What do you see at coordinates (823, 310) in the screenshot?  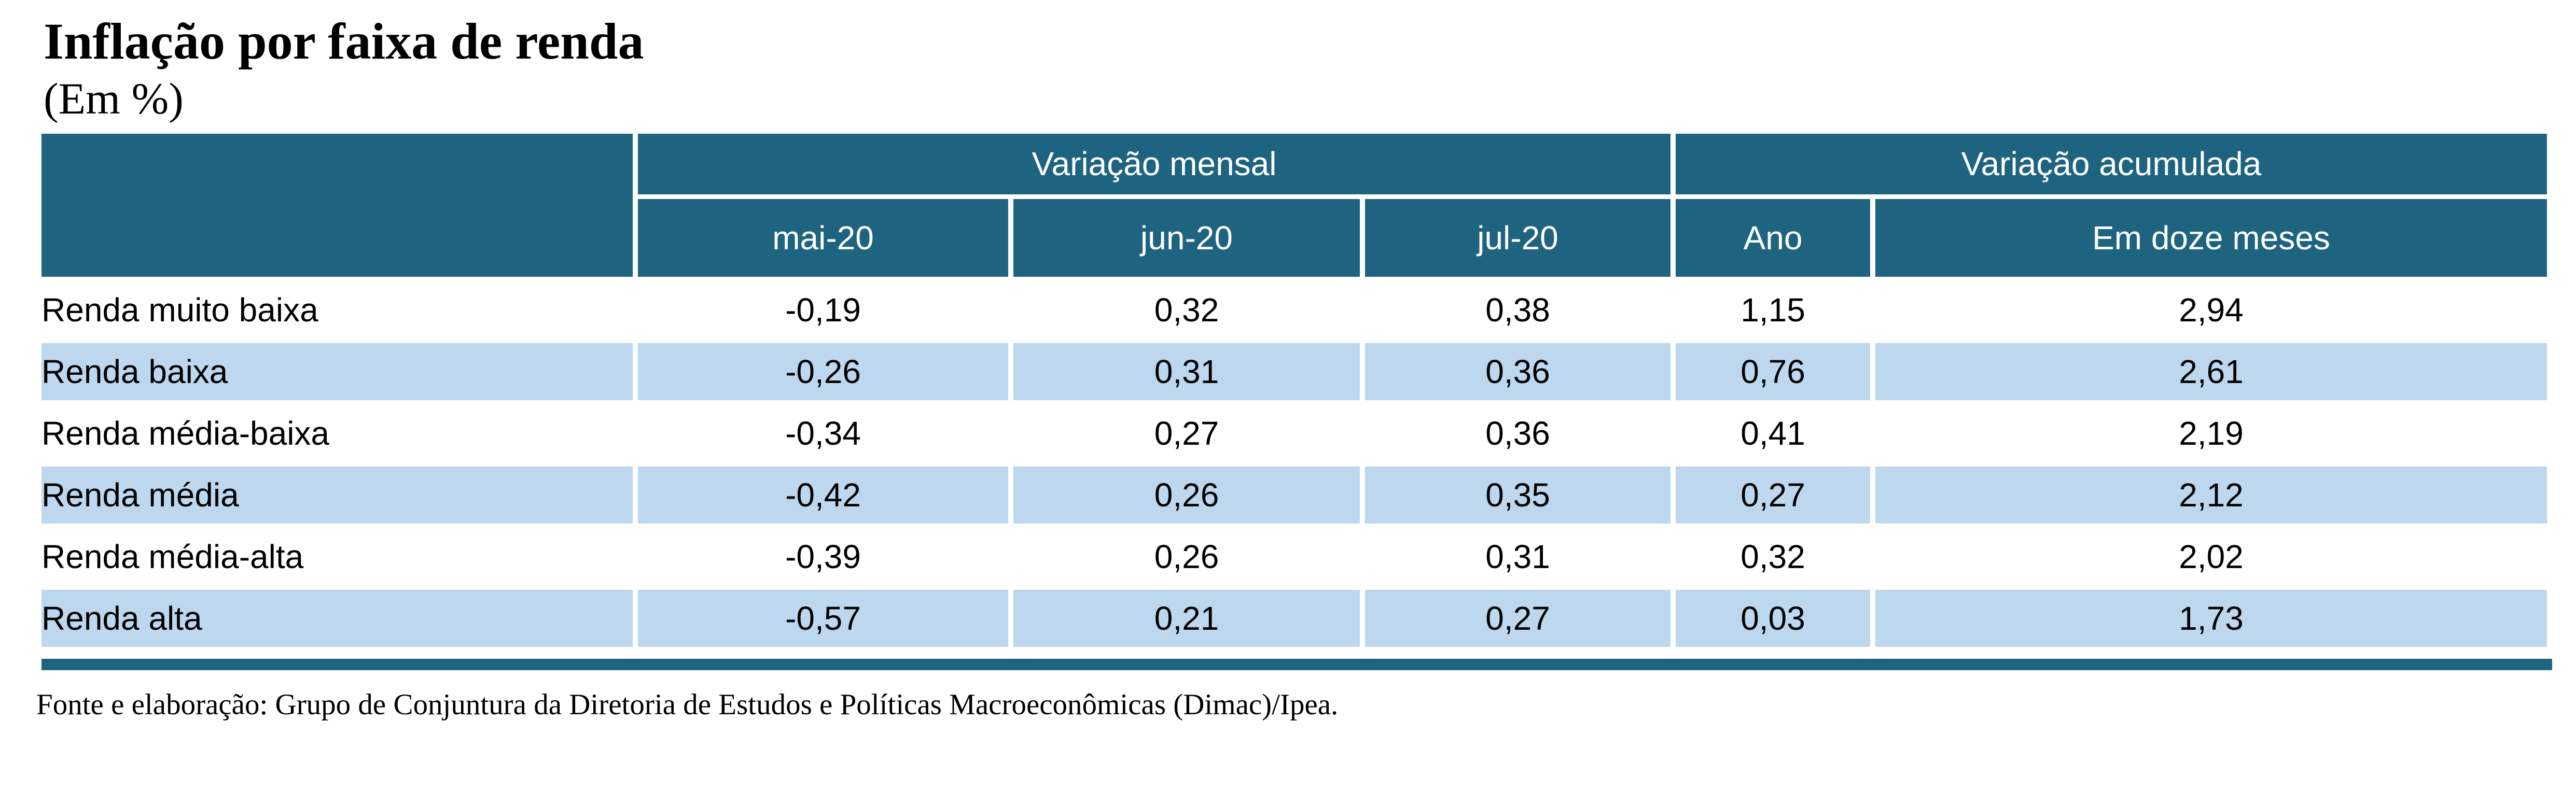 I see `value-cell: -0,19` at bounding box center [823, 310].